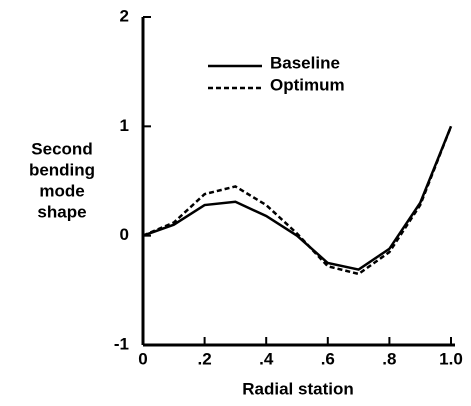 The image size is (471, 406). I want to click on x-tick-label: .6, so click(328, 358).